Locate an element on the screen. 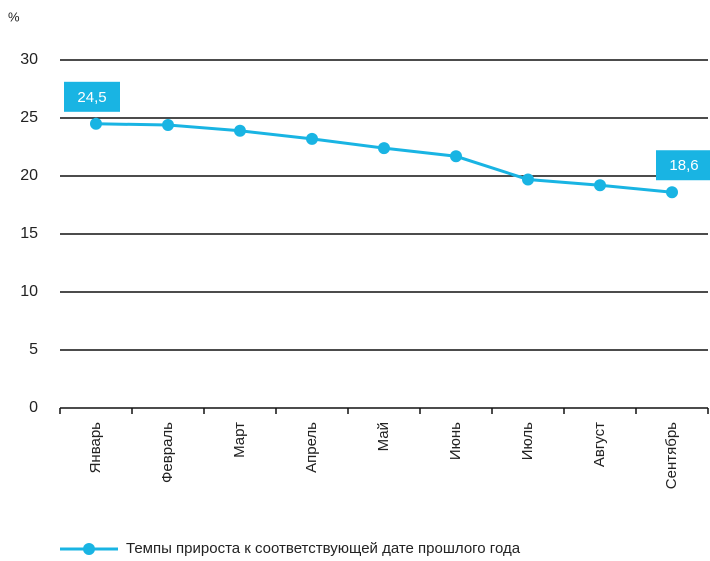 This screenshot has height=561, width=710. y-tick-label: 30 is located at coordinates (29, 59).